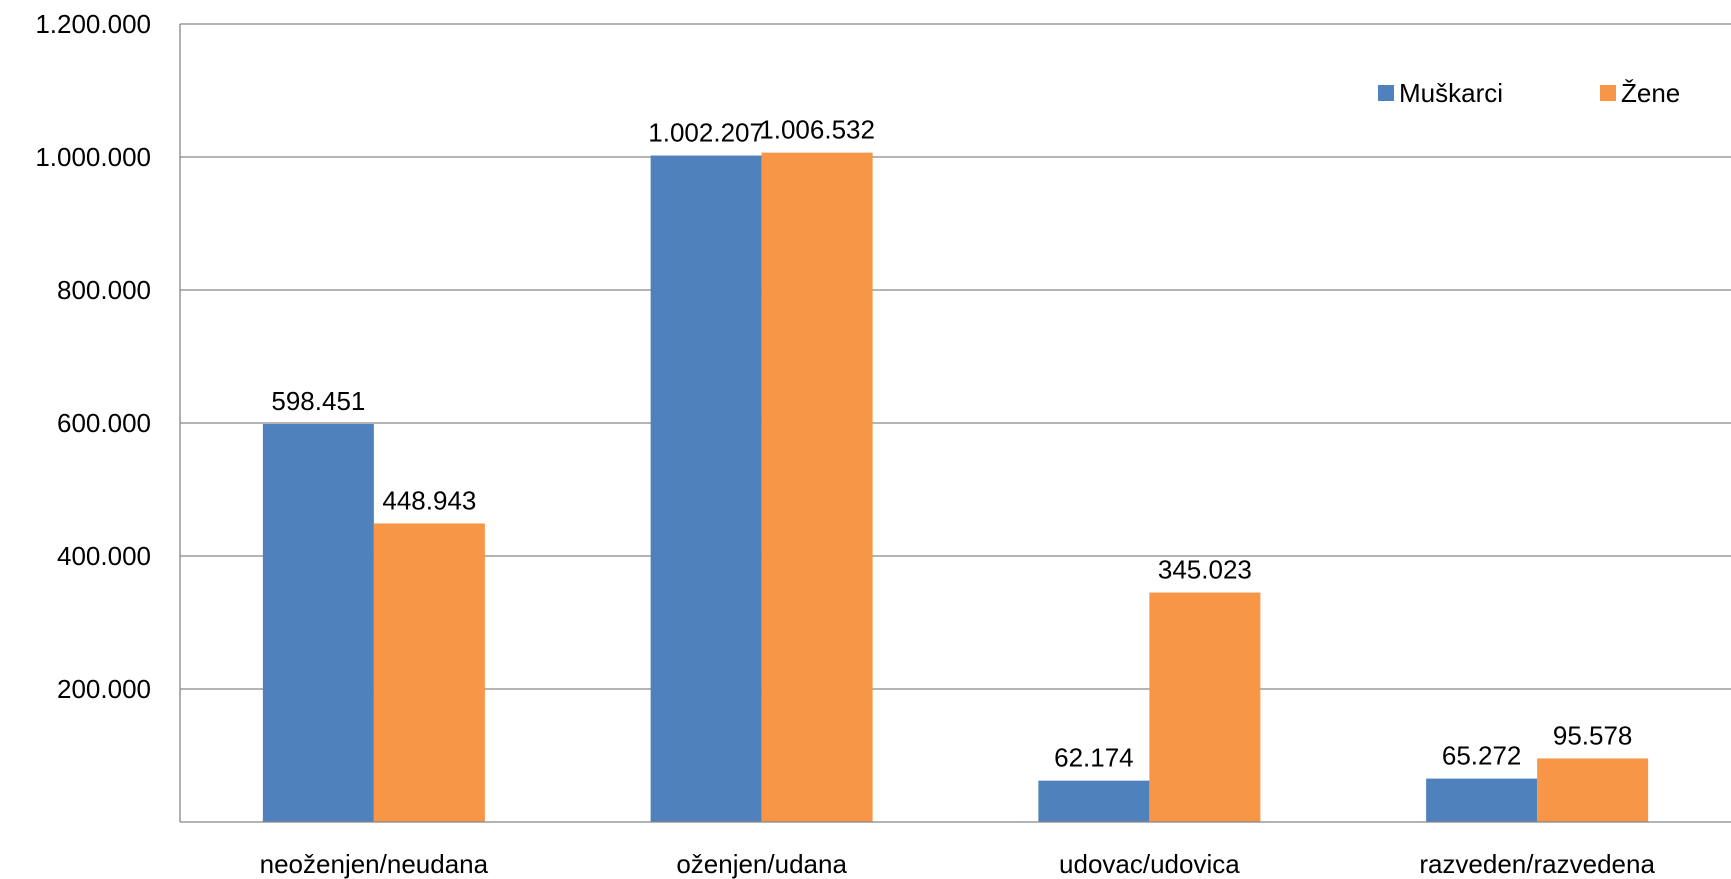 Image resolution: width=1731 pixels, height=879 pixels. Describe the element at coordinates (1593, 735) in the screenshot. I see `data-label: 95.578` at that location.